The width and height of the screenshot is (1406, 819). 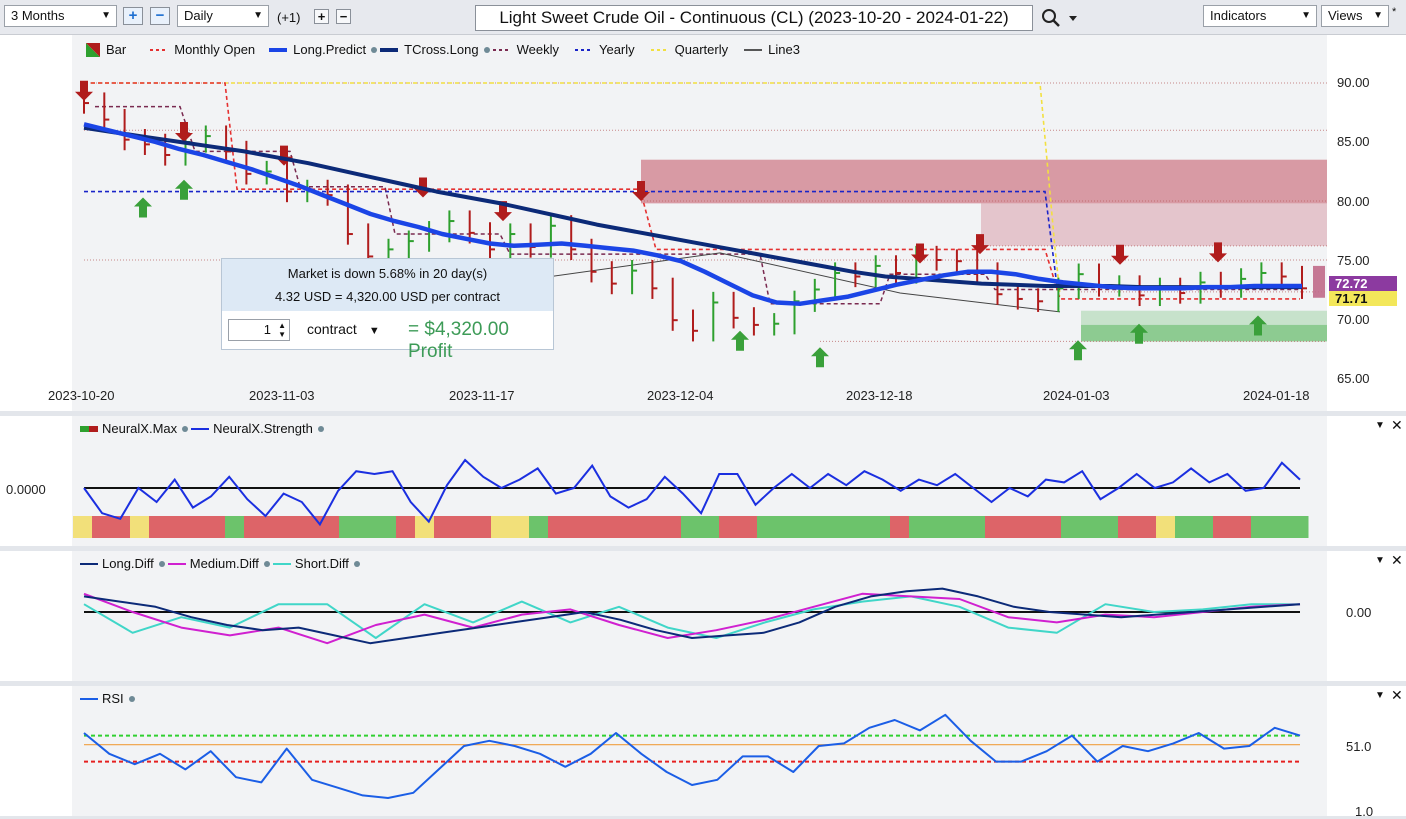 I want to click on zoom-out-button: −, so click(x=160, y=16).